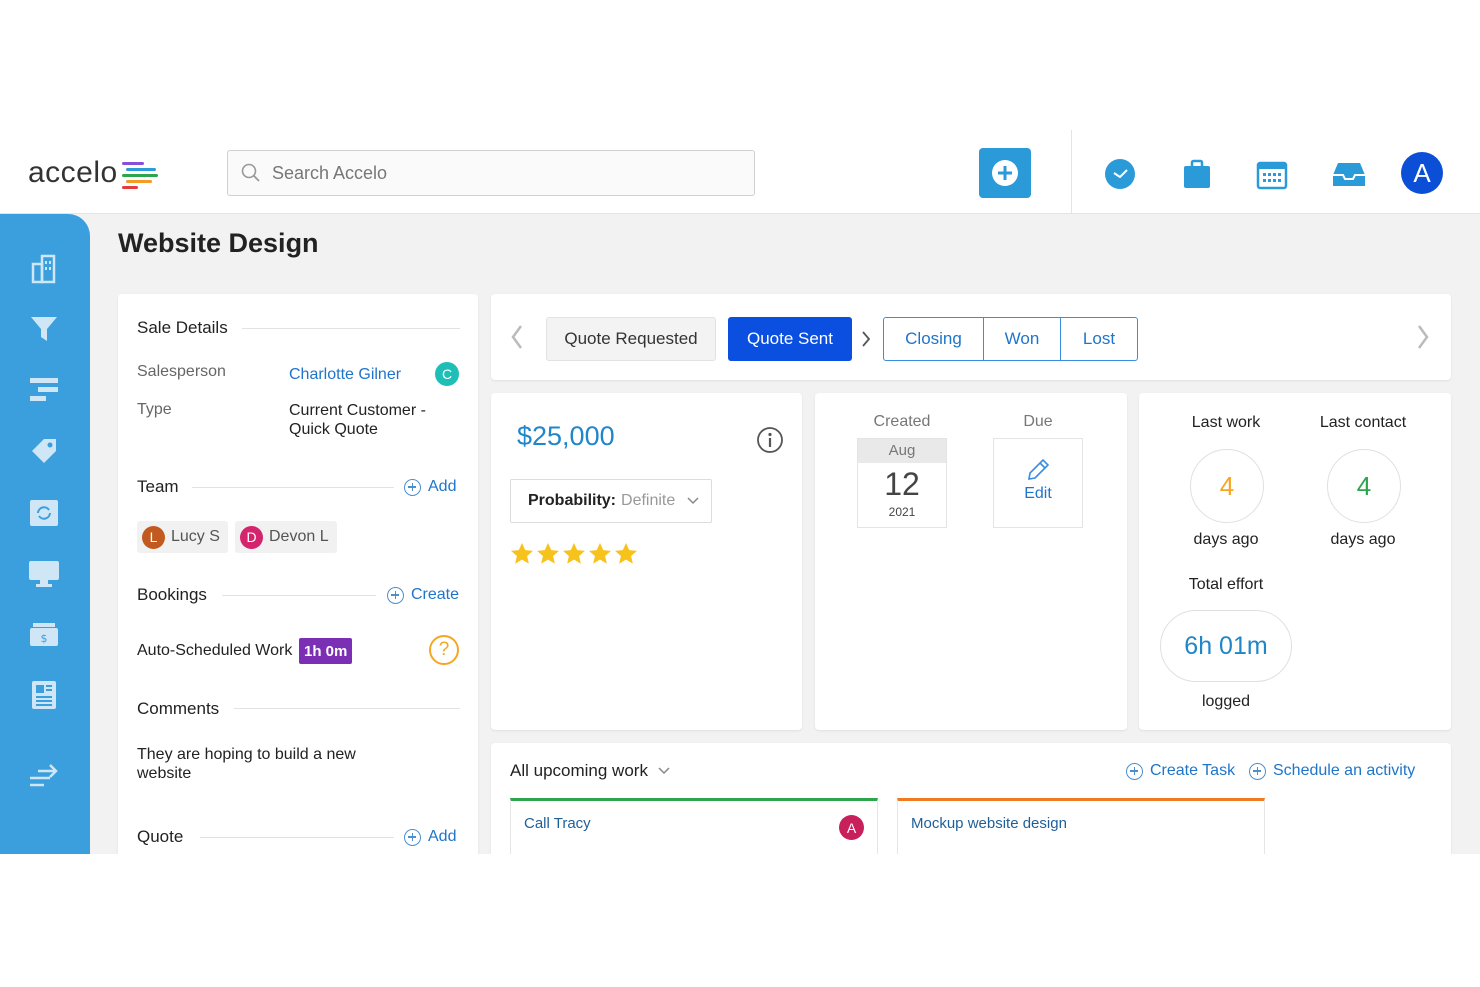  Describe the element at coordinates (566, 436) in the screenshot. I see `sale-value: $25,000` at that location.